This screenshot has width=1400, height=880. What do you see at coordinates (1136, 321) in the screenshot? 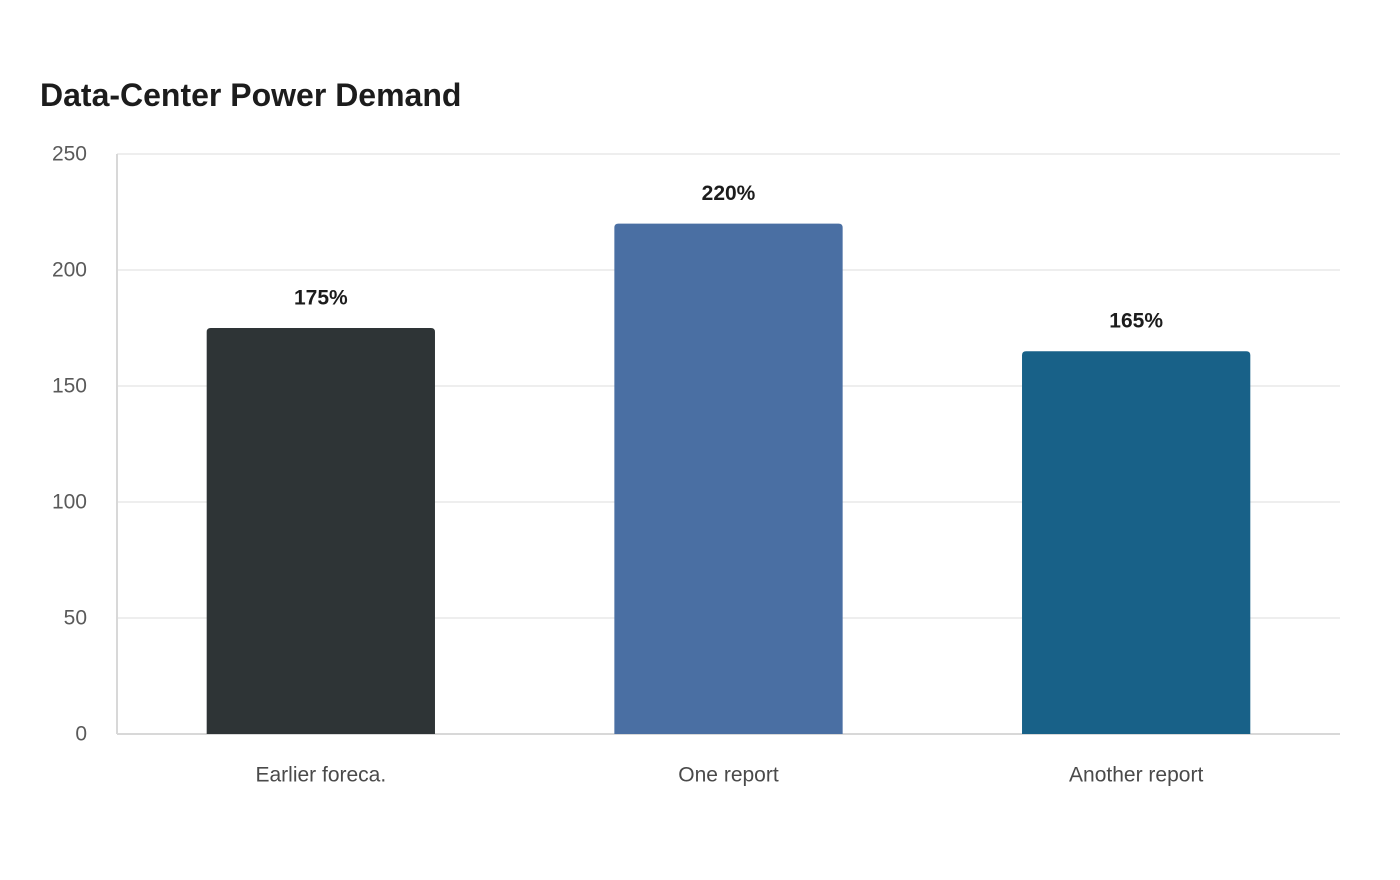
I see `bar-value-label: 165%` at bounding box center [1136, 321].